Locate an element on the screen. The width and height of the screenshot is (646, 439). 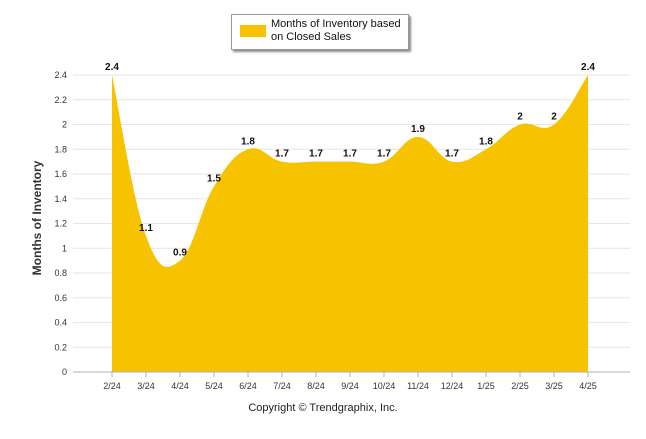
x-tick-label: 6/24 is located at coordinates (248, 386).